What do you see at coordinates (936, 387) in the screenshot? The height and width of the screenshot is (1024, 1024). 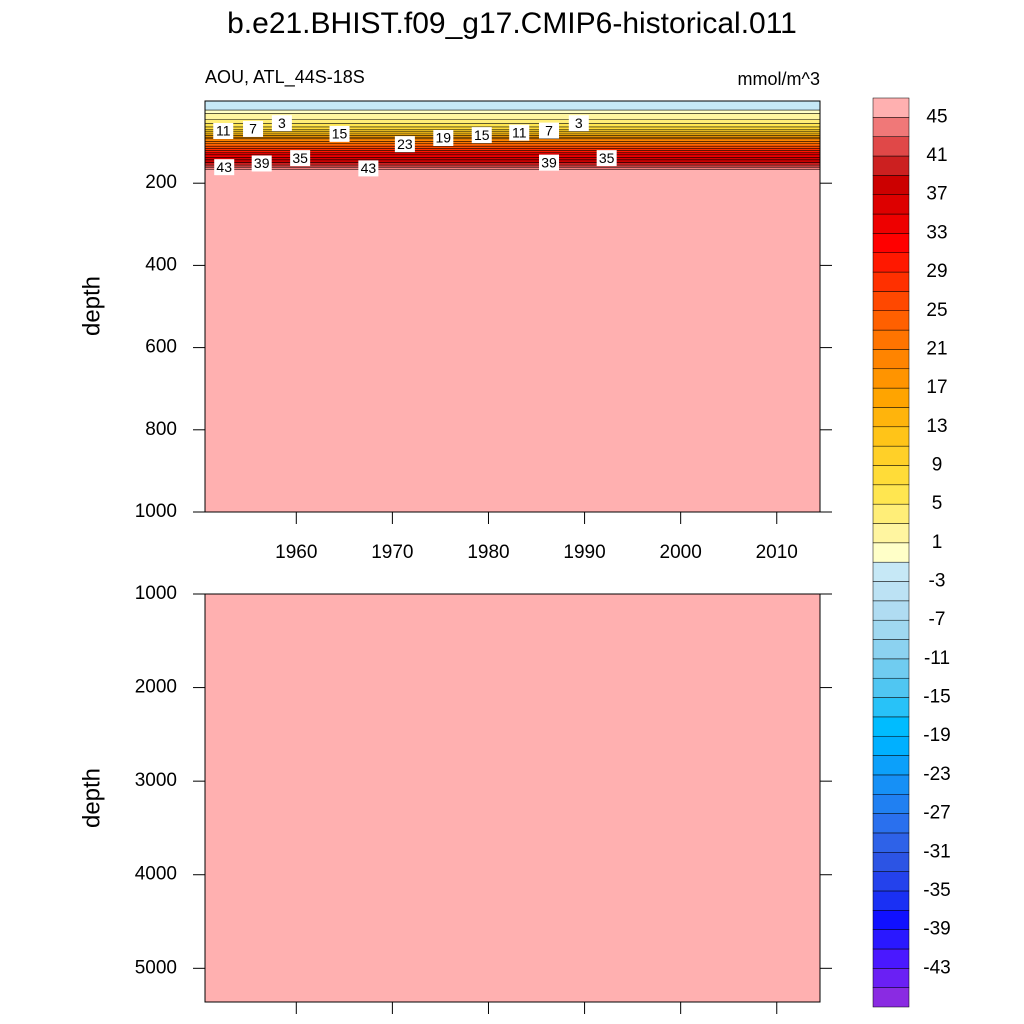 I see `colorbar-label: 17` at bounding box center [936, 387].